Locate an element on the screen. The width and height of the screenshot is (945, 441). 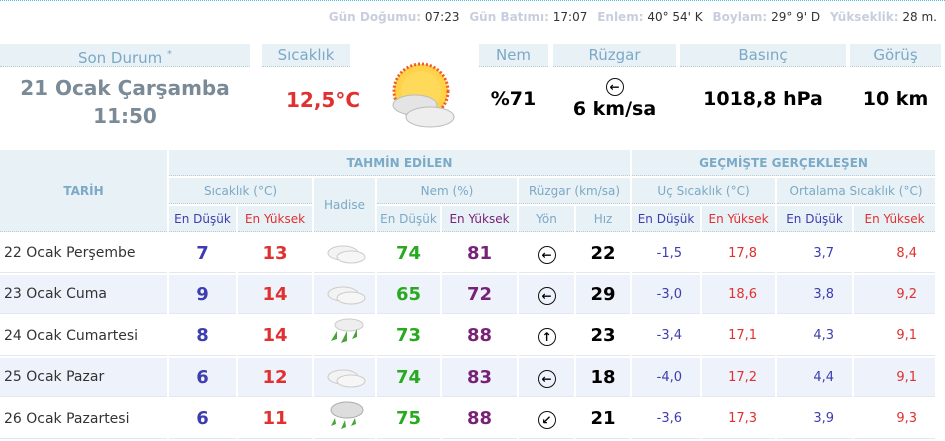
wind-speed: 18 is located at coordinates (603, 377).